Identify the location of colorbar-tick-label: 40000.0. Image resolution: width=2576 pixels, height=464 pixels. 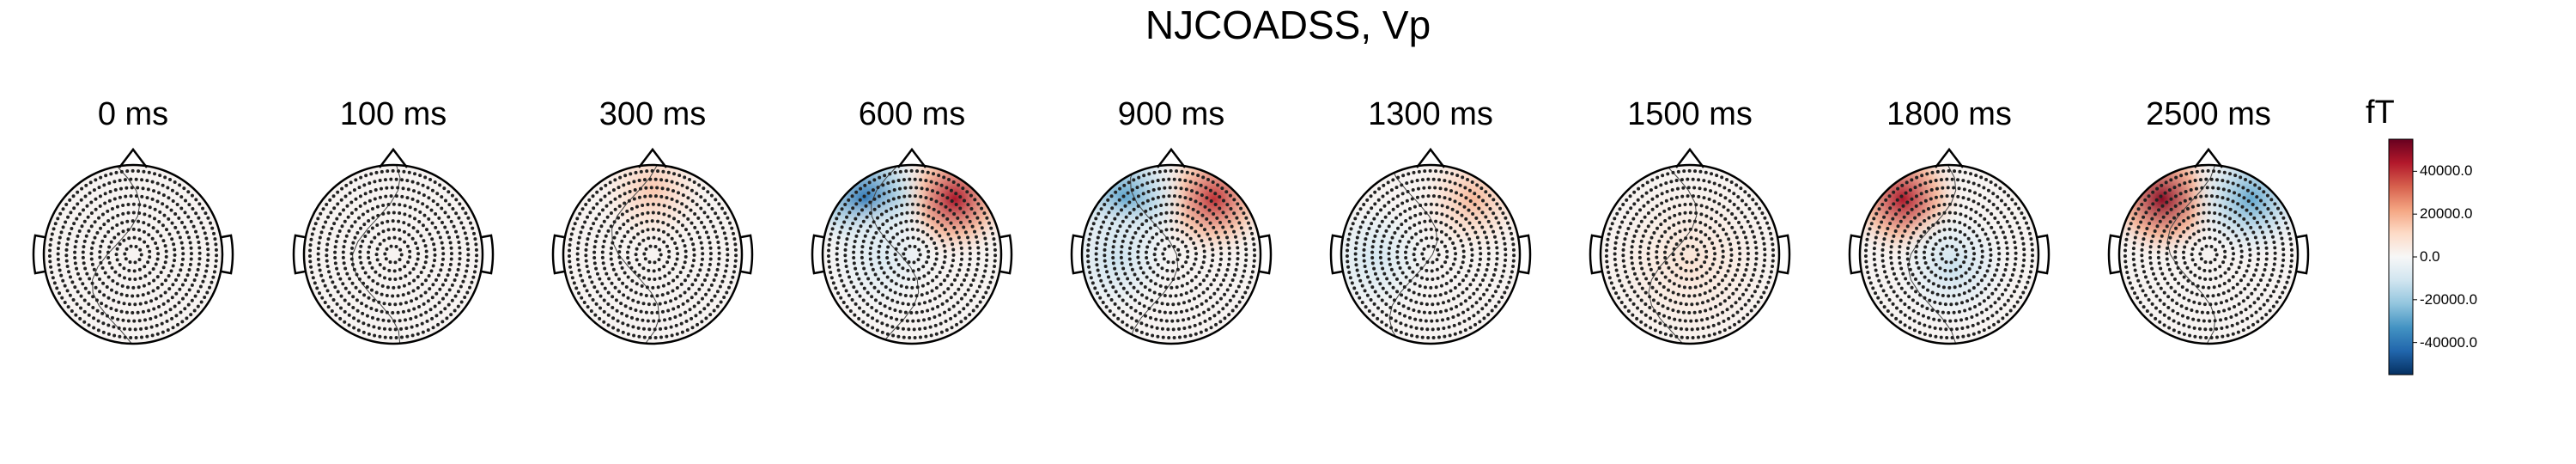
(2446, 171).